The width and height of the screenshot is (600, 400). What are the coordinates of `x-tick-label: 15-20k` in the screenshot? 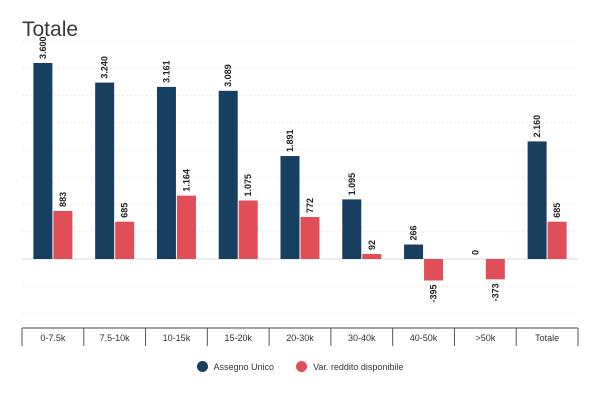 It's located at (238, 338).